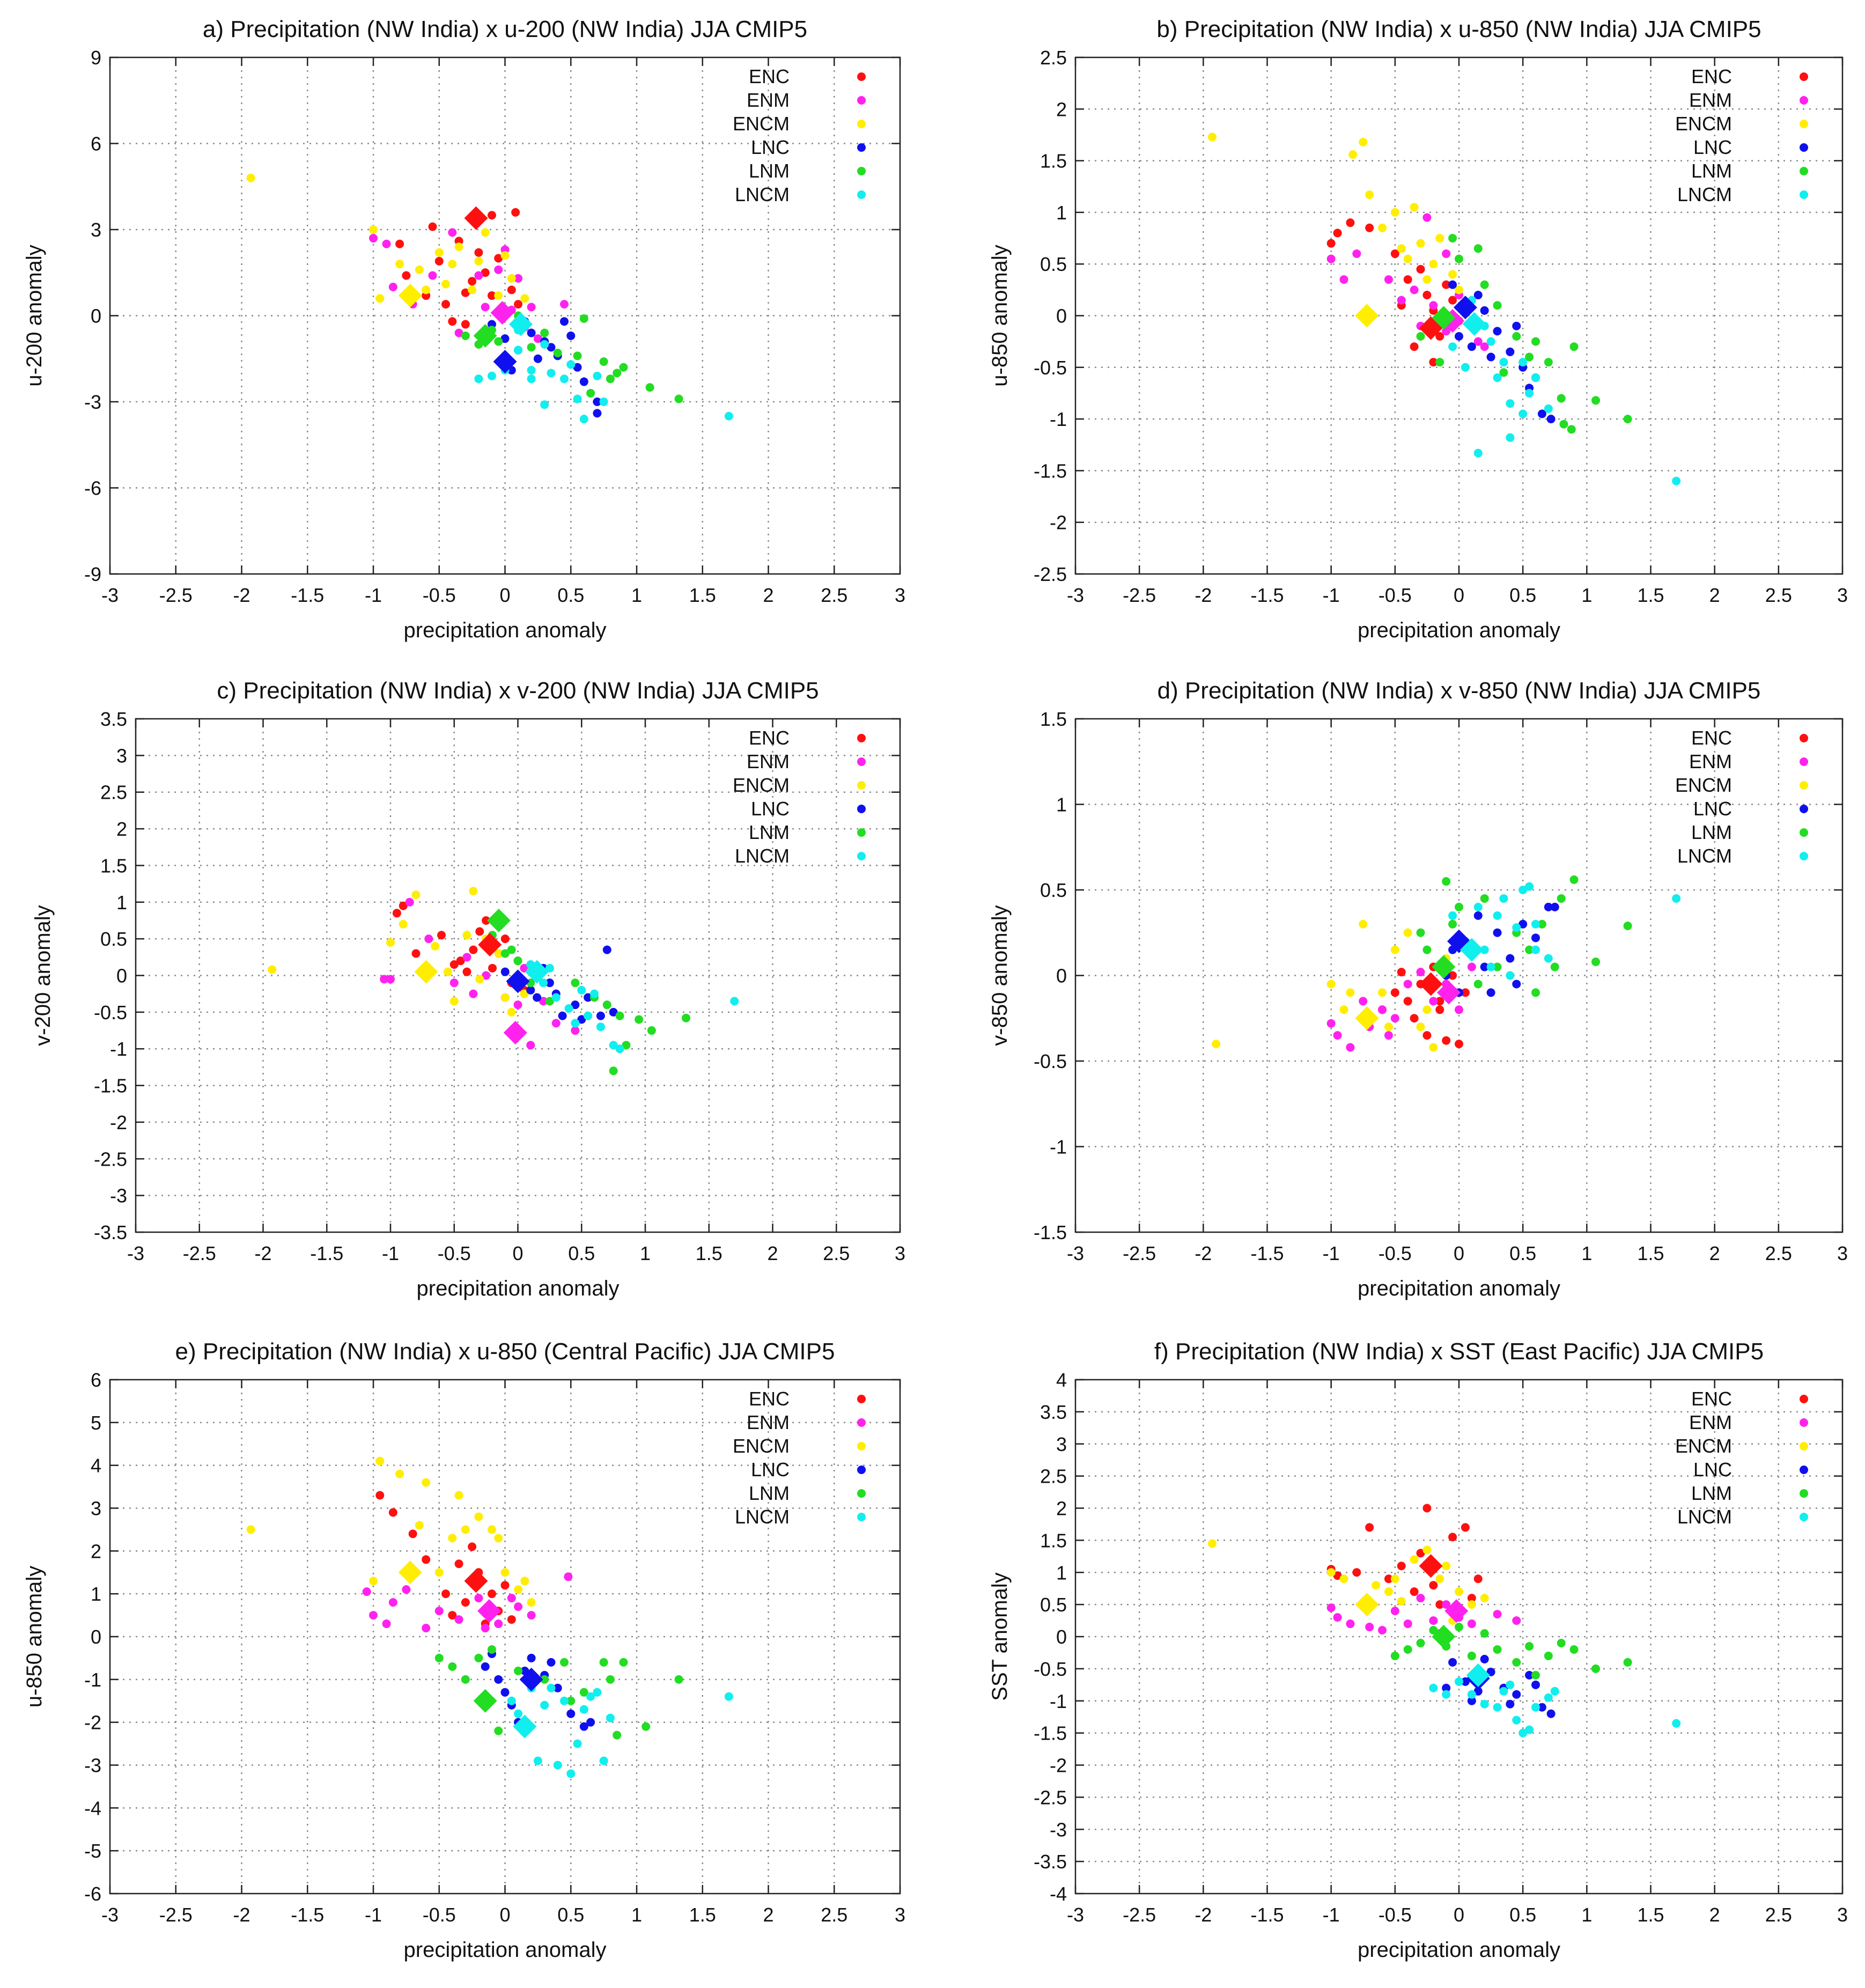 The width and height of the screenshot is (1865, 1988). What do you see at coordinates (1000, 1636) in the screenshot?
I see `y-axis-label: SST anomaly` at bounding box center [1000, 1636].